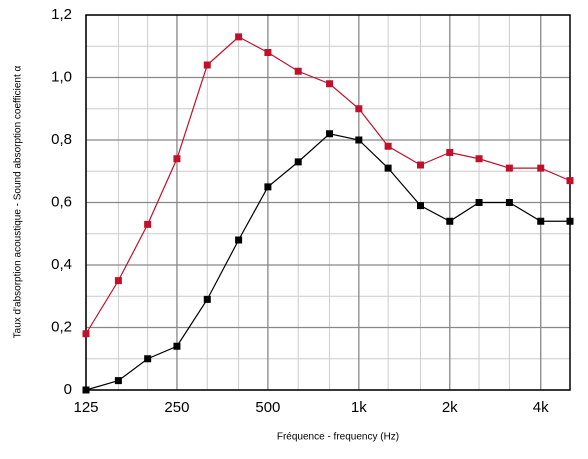  I want to click on x-tick-label: 125, so click(85, 407).